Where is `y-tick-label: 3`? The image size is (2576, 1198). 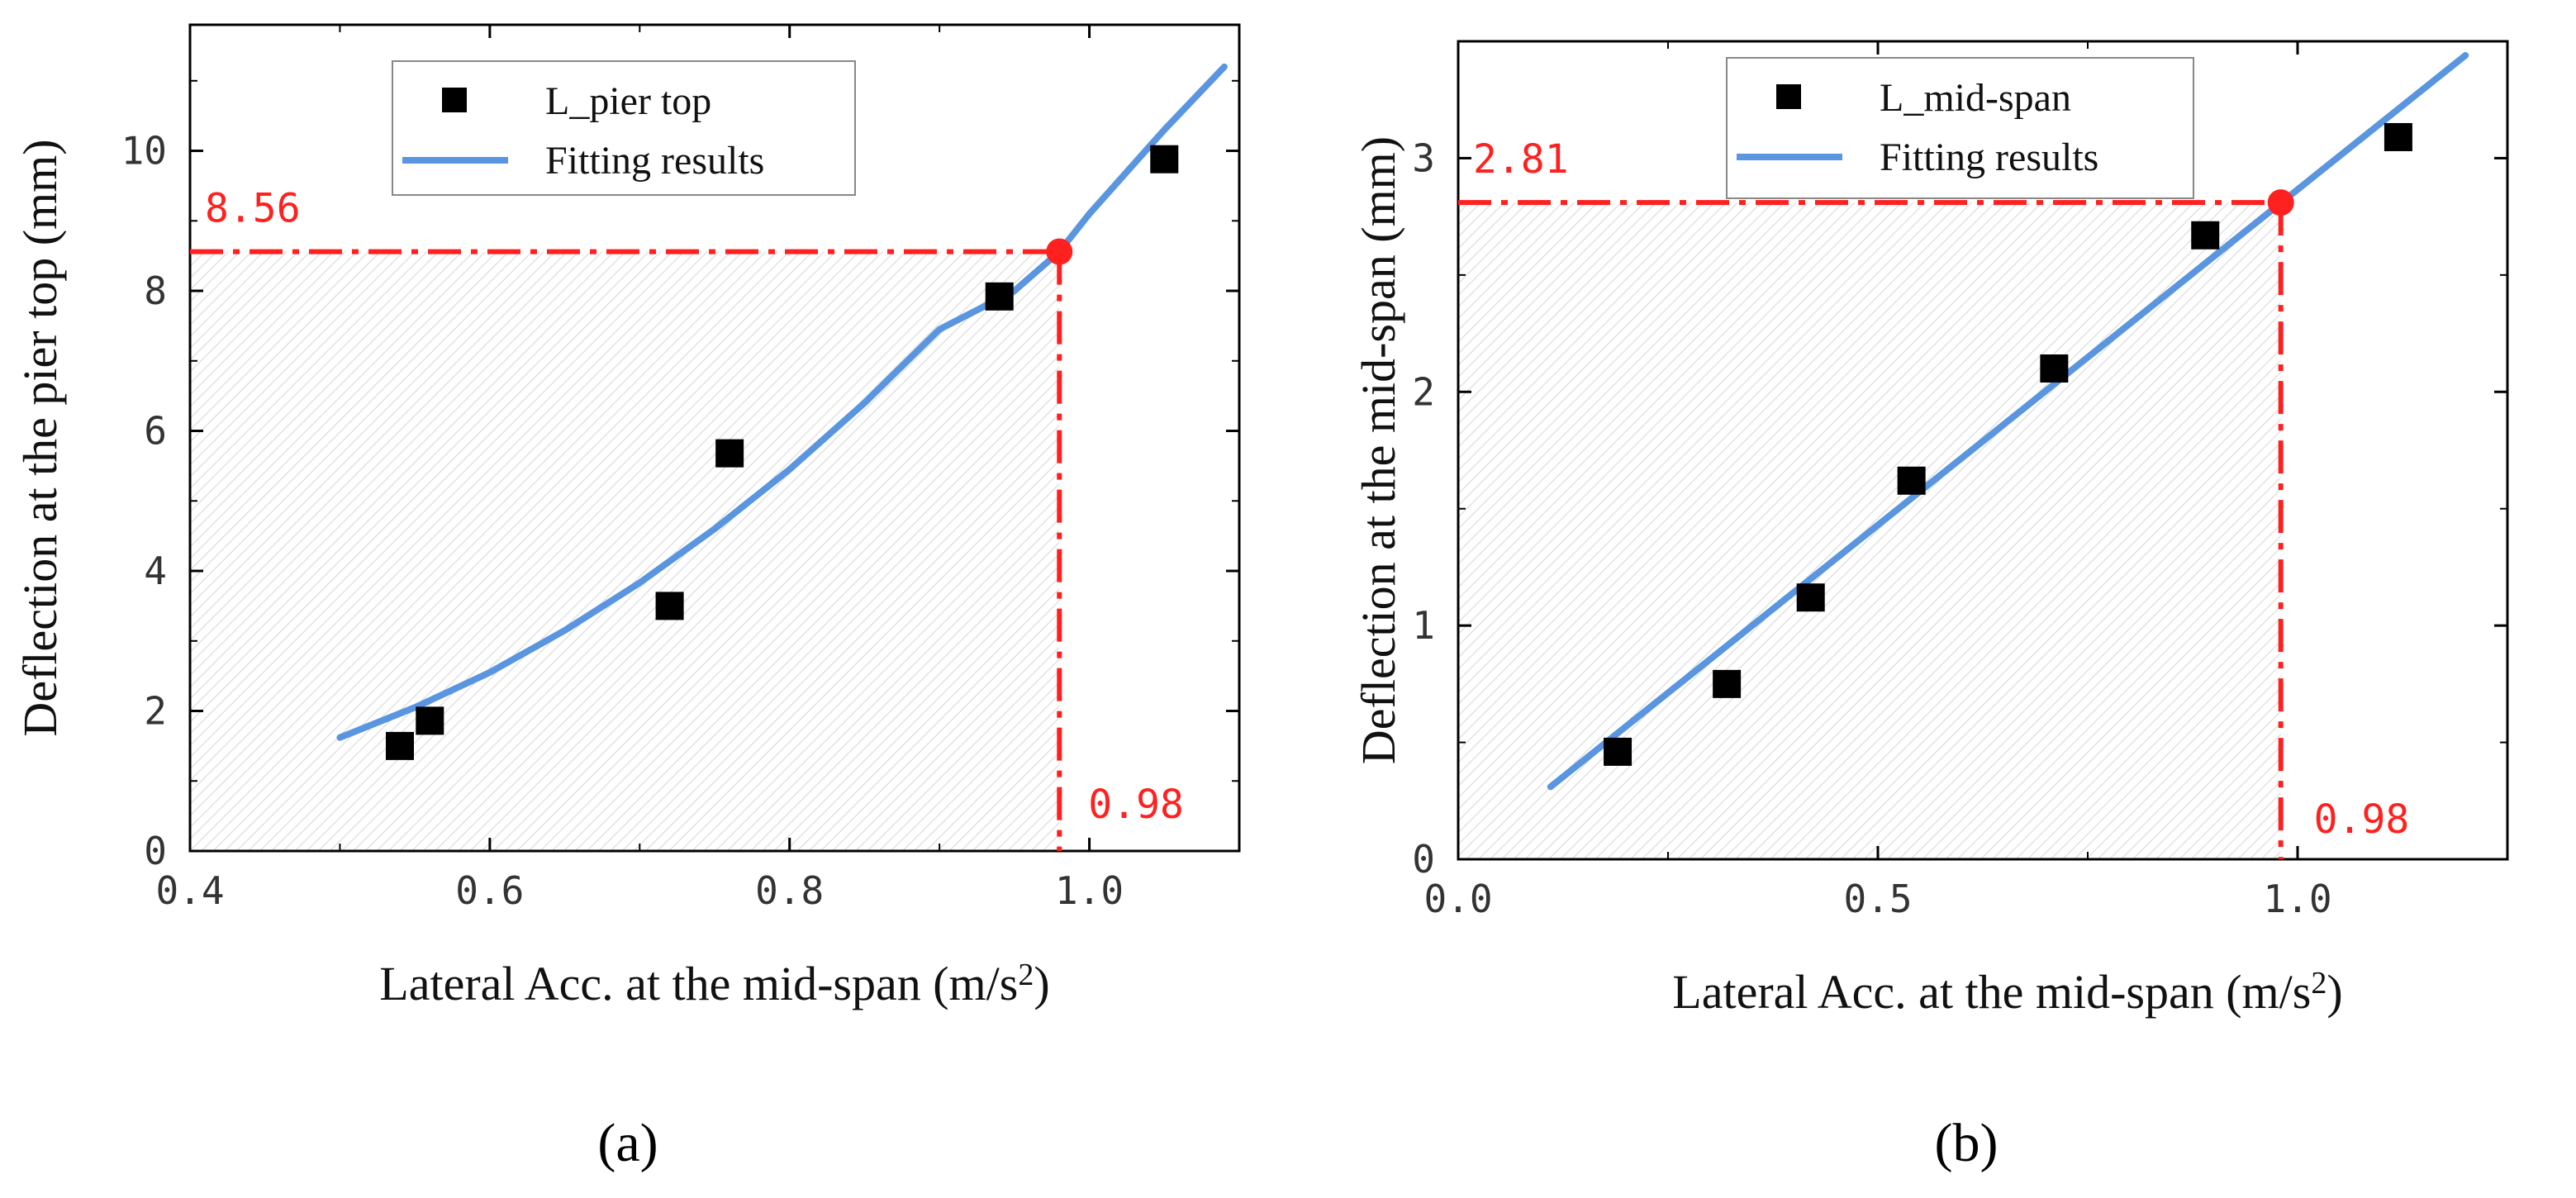 y-tick-label: 3 is located at coordinates (1423, 157).